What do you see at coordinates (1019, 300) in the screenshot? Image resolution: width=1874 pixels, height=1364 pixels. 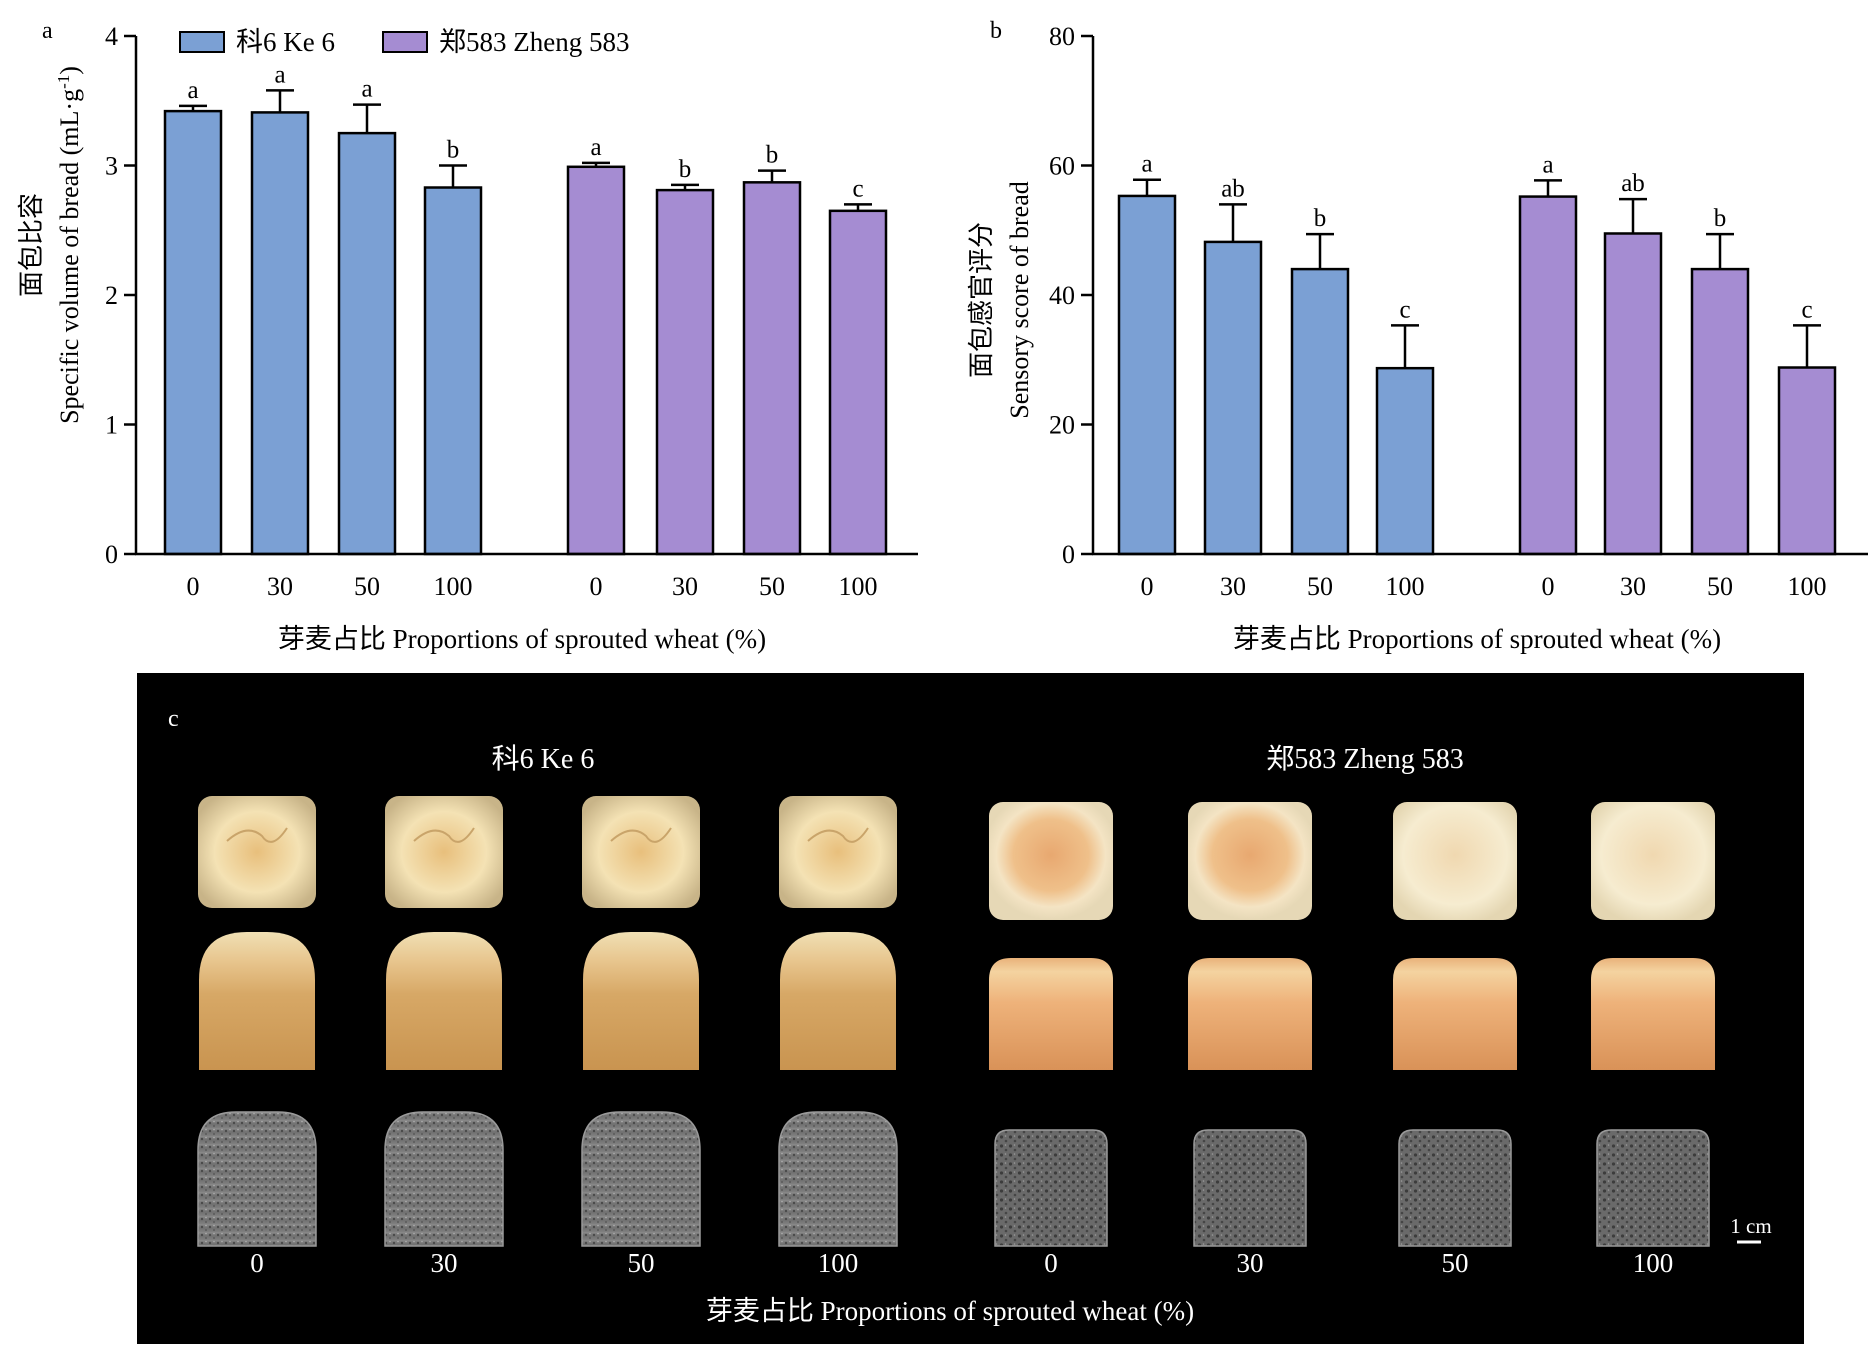 I see `panel-b-ylabel-en: Sensory score of bread` at bounding box center [1019, 300].